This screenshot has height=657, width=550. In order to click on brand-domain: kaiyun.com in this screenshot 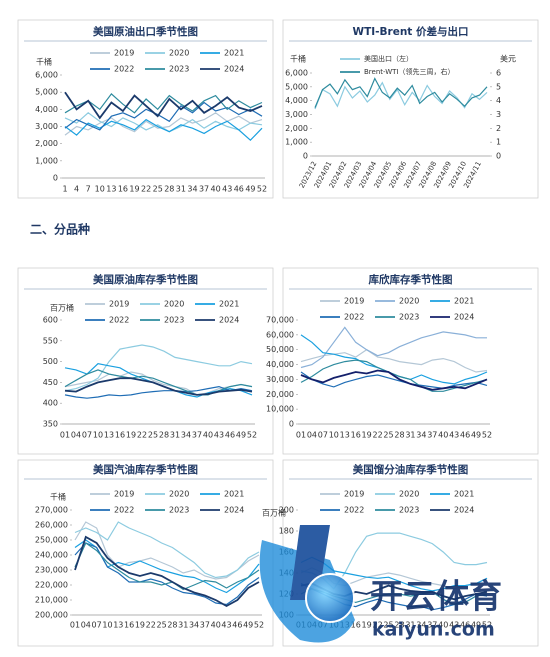, I will do `click(433, 630)`.